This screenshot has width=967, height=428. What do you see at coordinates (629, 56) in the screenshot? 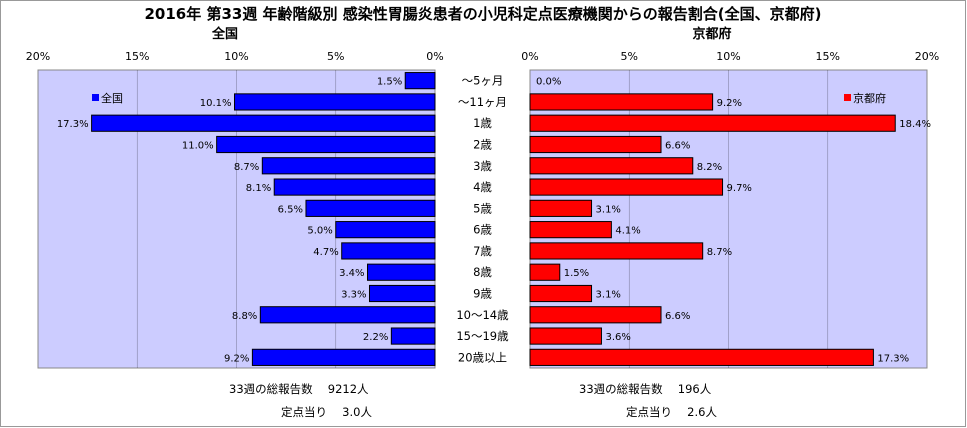
I see `kyoto-x-tick-label: 5%` at bounding box center [629, 56].